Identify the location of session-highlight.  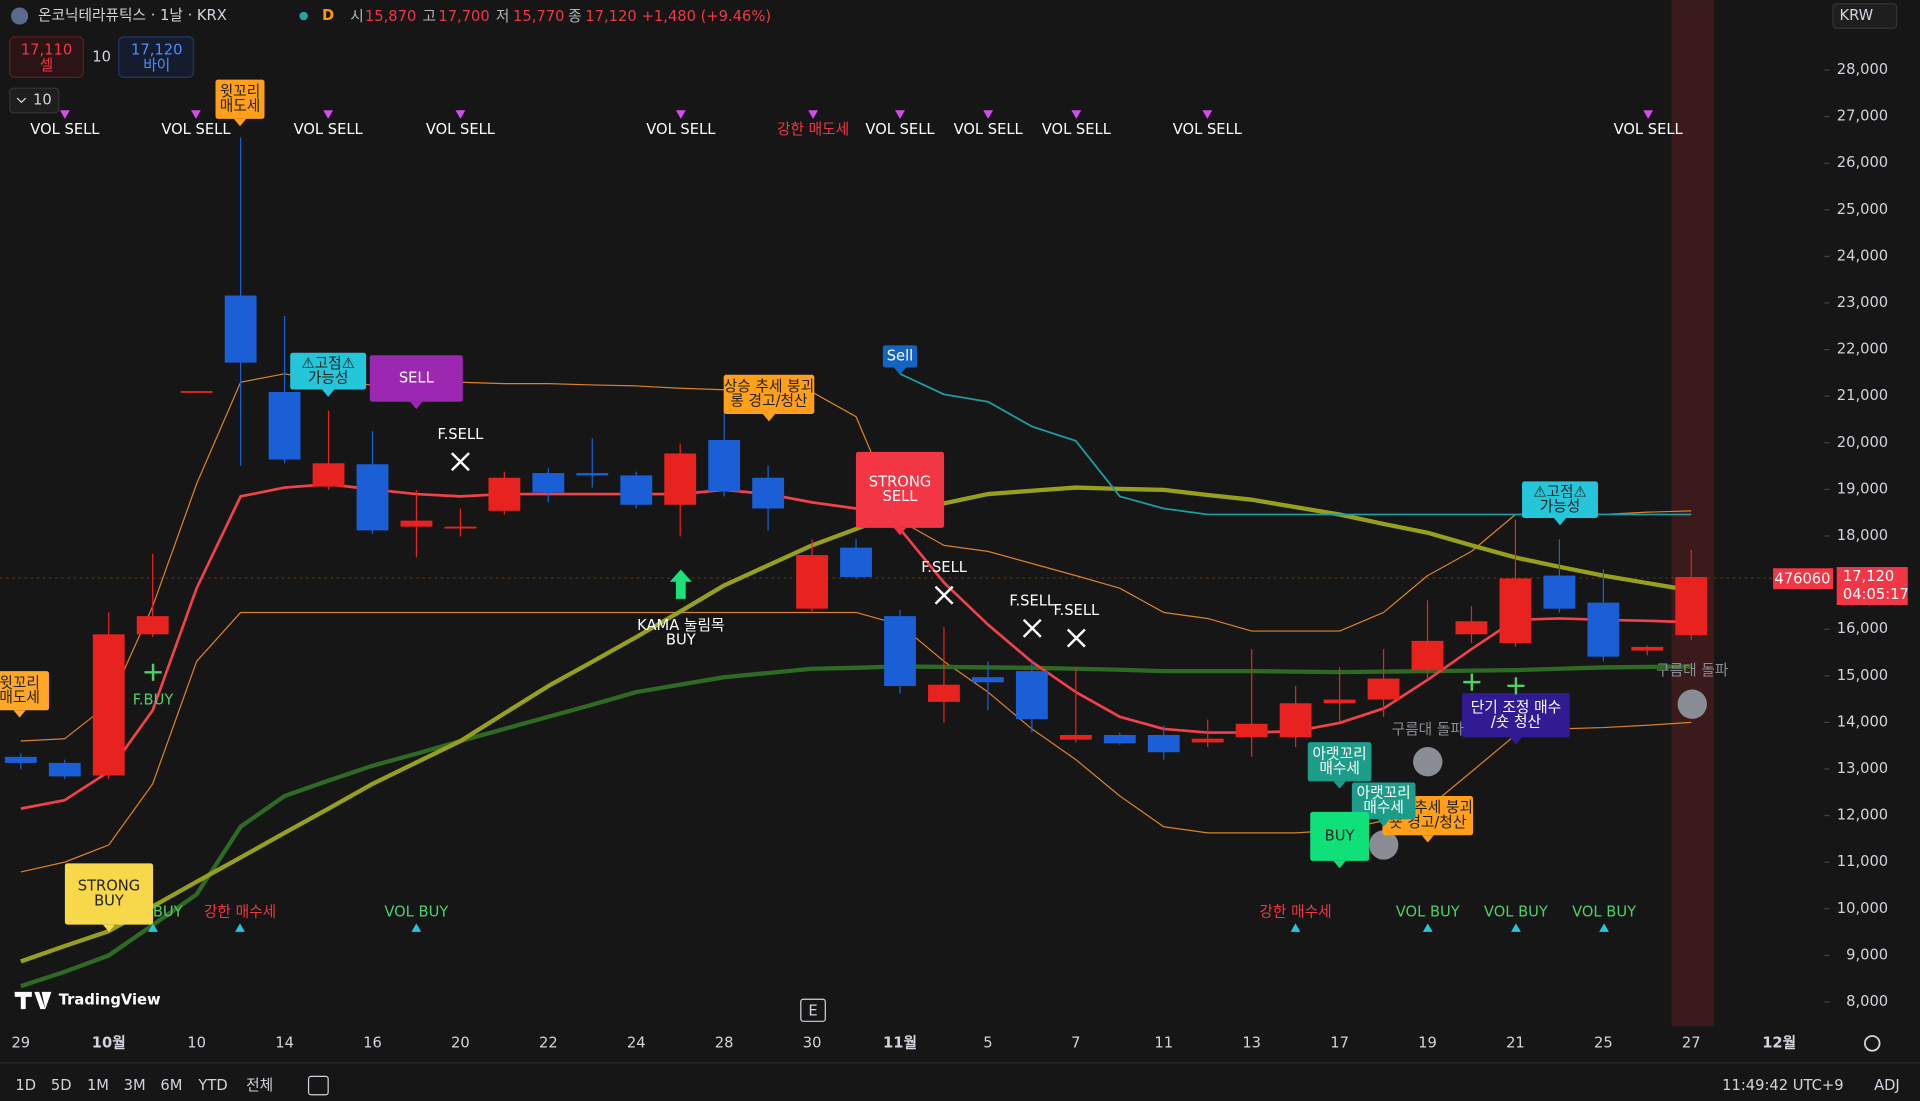
(1693, 513).